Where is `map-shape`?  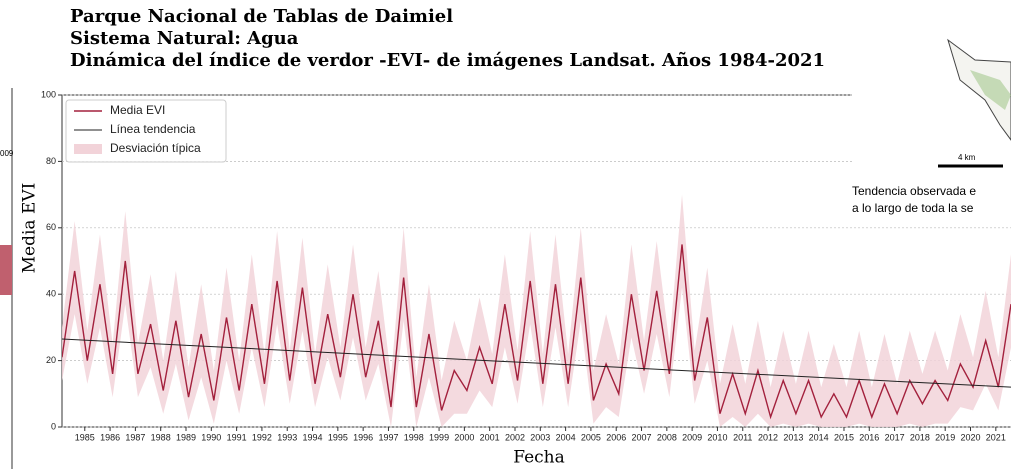 map-shape is located at coordinates (979, 89).